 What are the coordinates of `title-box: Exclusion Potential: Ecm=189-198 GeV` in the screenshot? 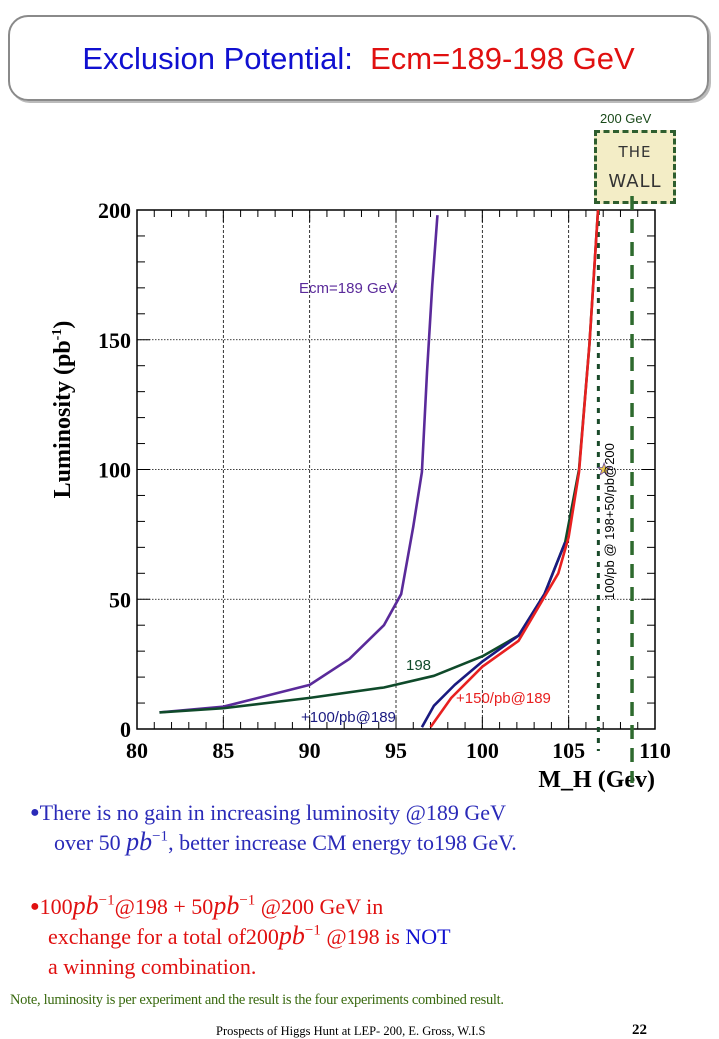 It's located at (358, 58).